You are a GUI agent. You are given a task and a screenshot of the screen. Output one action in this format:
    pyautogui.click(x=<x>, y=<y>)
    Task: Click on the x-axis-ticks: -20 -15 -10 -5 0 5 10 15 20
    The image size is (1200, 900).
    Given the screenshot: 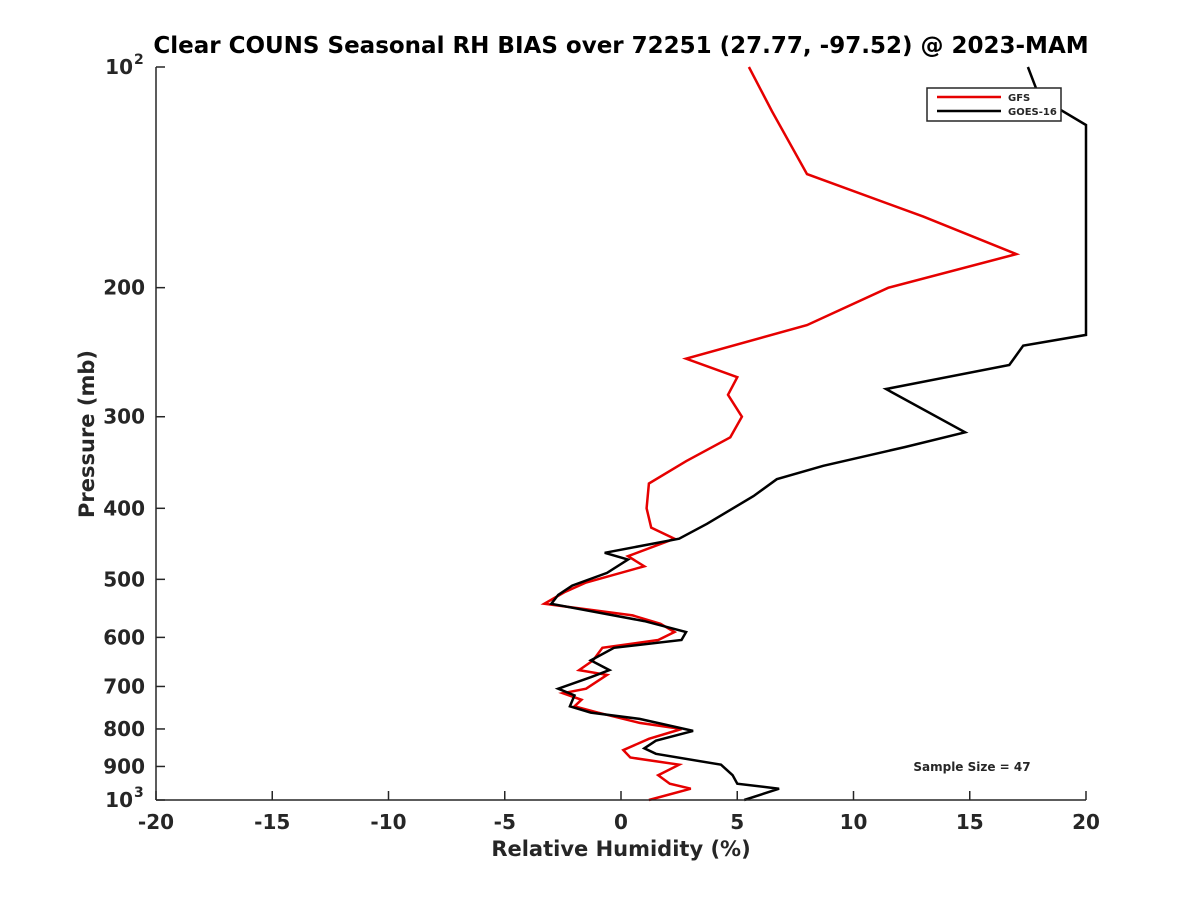 What is the action you would take?
    pyautogui.click(x=619, y=812)
    